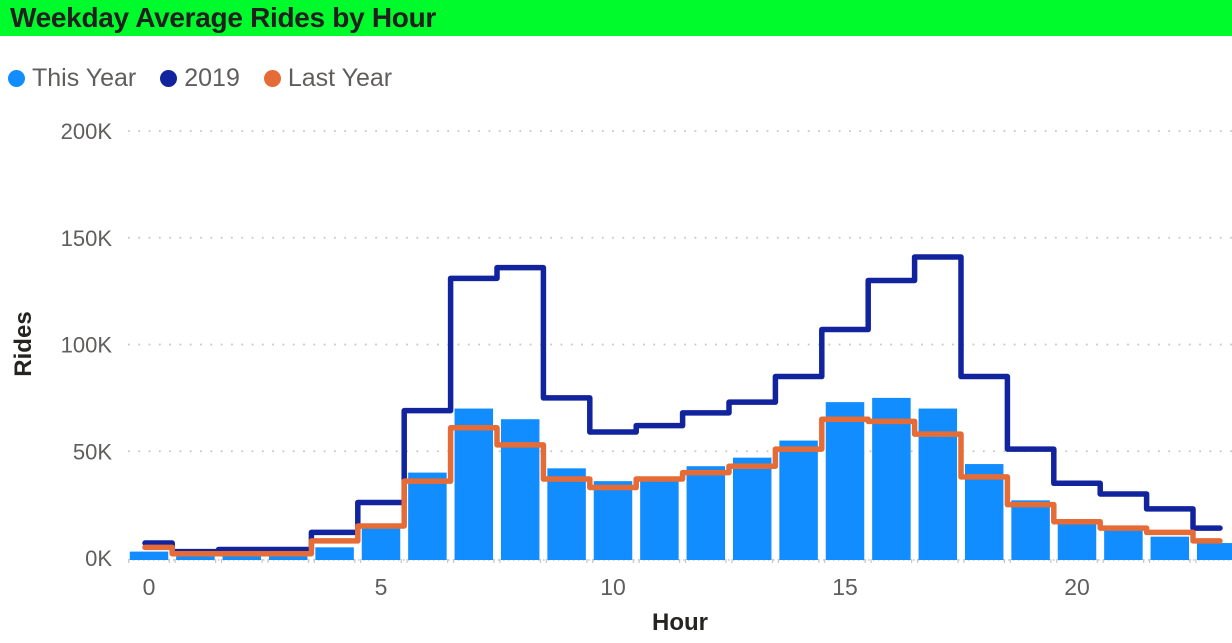 The image size is (1232, 643). What do you see at coordinates (87, 238) in the screenshot?
I see `y-tick-label-150K: 150K` at bounding box center [87, 238].